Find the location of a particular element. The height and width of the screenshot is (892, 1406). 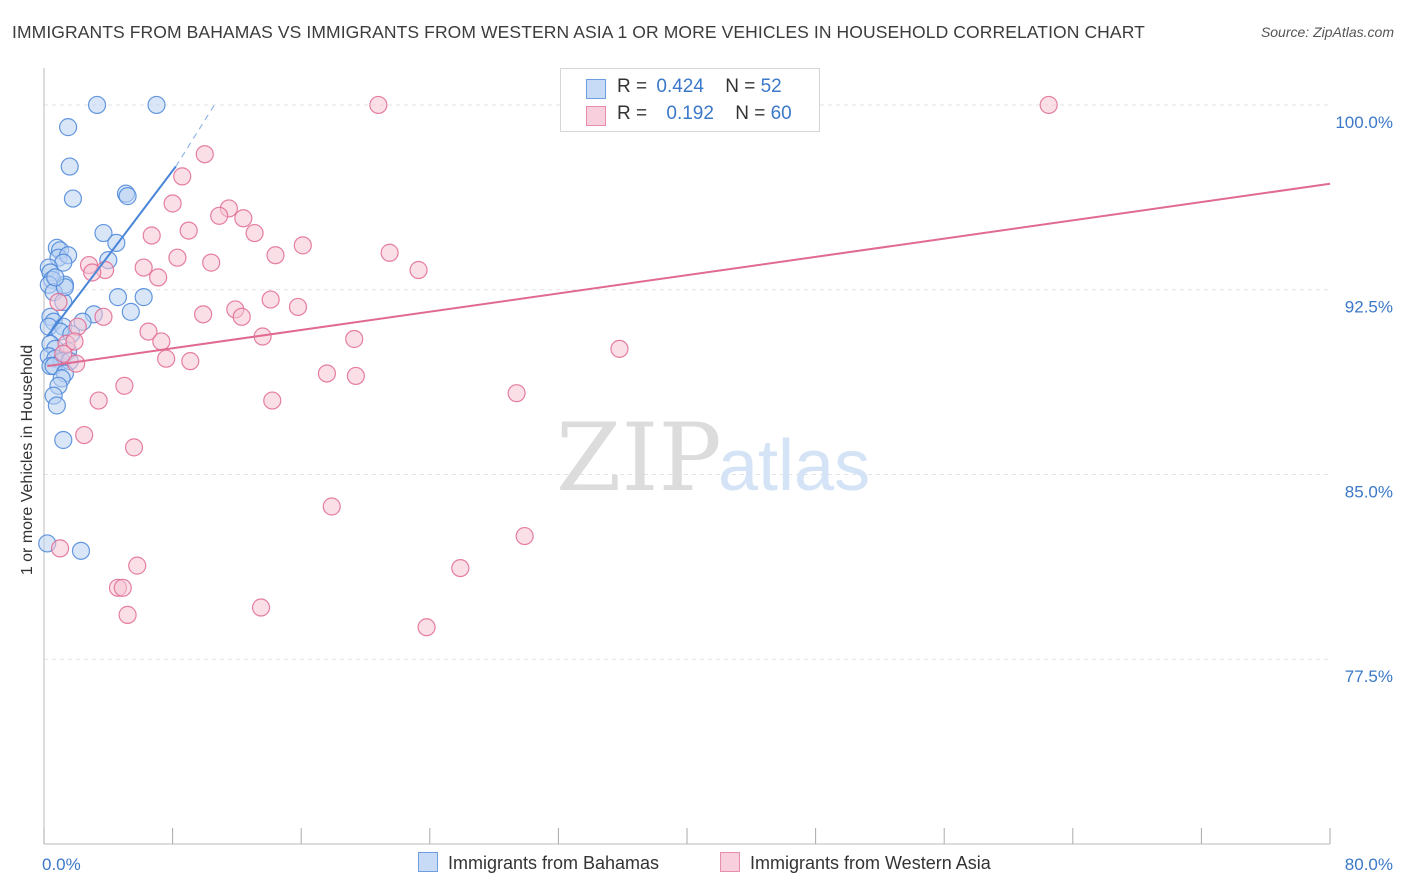

x-tick-label-max: 80.0% is located at coordinates (1369, 864).